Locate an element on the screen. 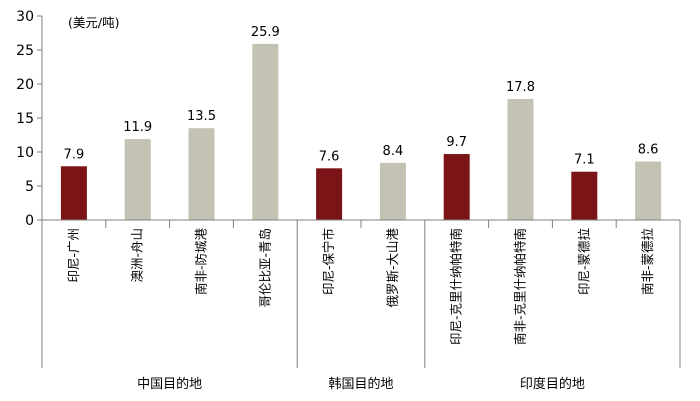  y-tick-label: 0 is located at coordinates (29, 221).